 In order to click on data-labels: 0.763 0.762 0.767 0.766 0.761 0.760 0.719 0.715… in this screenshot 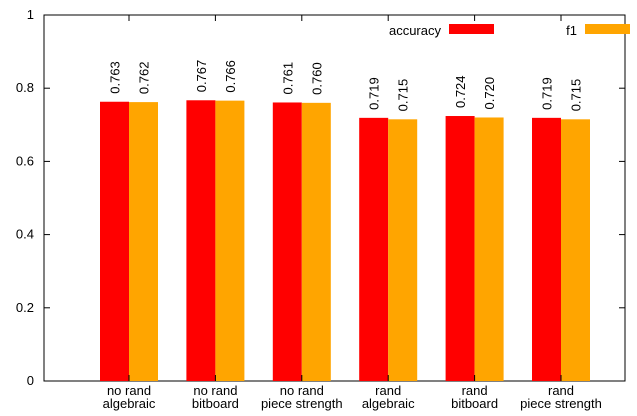, I will do `click(346, 86)`.